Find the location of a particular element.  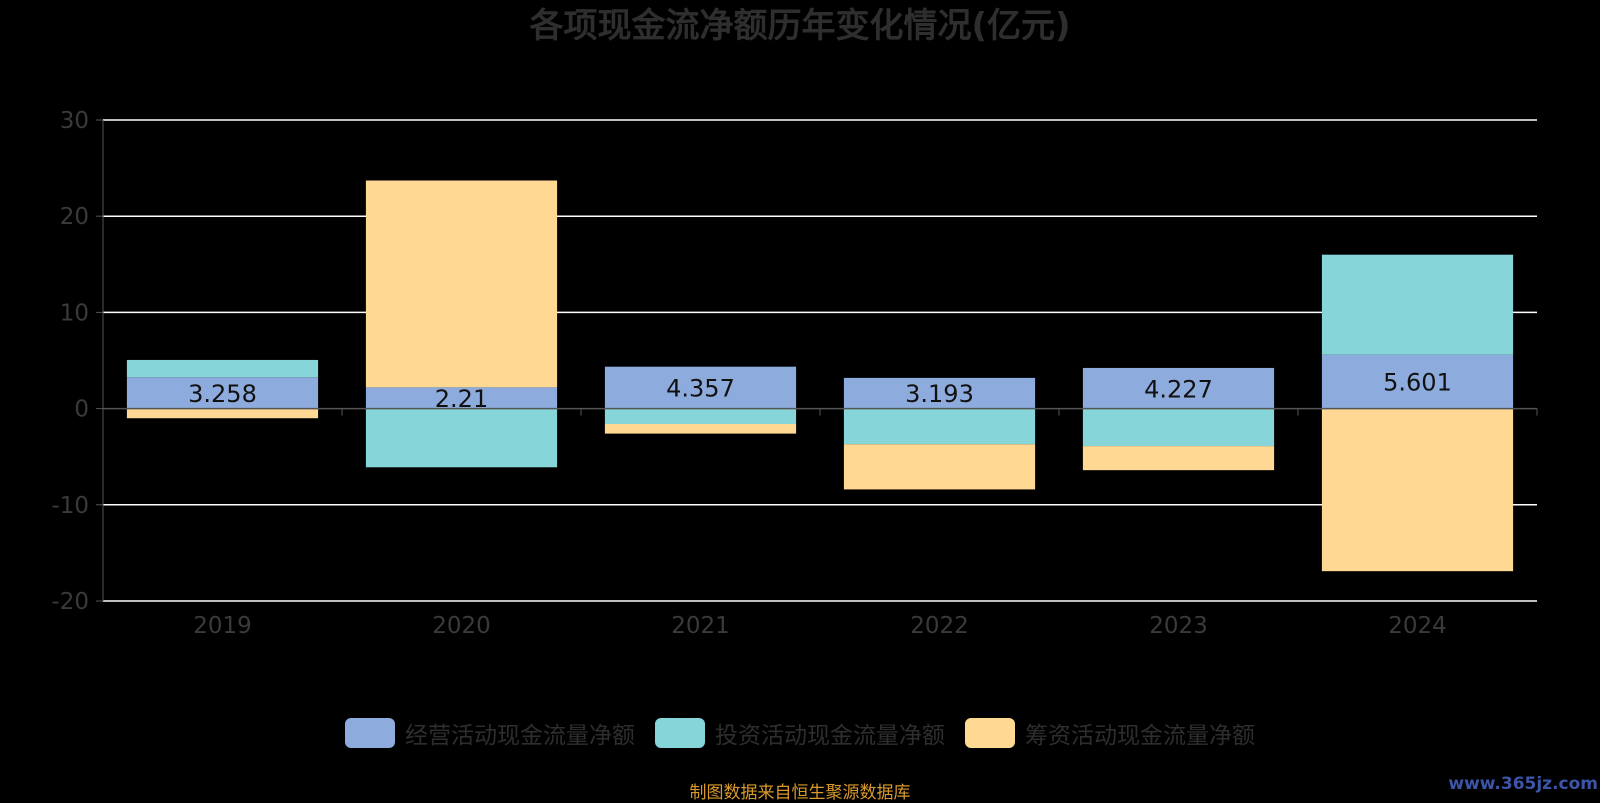

legend-item-operating: 经营活动现金流量净额 is located at coordinates (490, 733).